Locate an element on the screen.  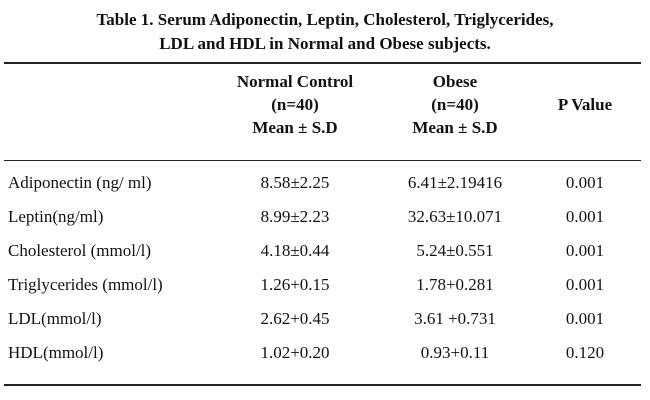
row-label: LDL(mmol/l) is located at coordinates (55, 318).